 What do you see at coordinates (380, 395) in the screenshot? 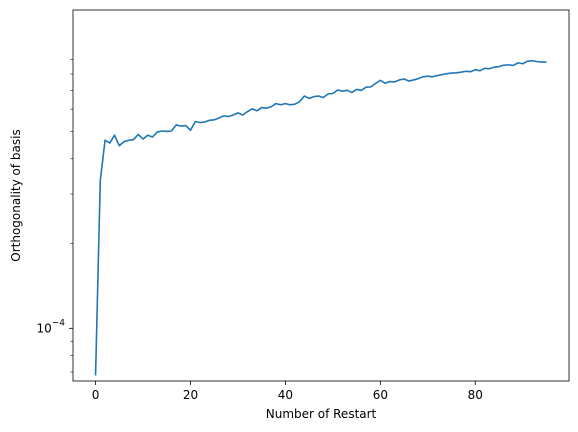
I see `x-tick-label: 60` at bounding box center [380, 395].